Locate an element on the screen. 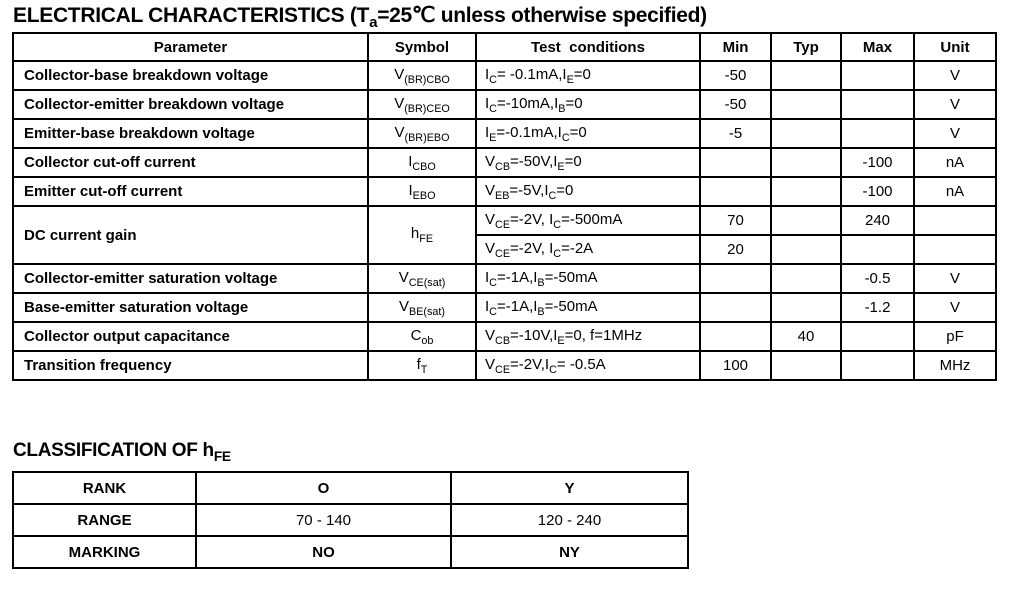  typ-cell: 40 is located at coordinates (806, 336).